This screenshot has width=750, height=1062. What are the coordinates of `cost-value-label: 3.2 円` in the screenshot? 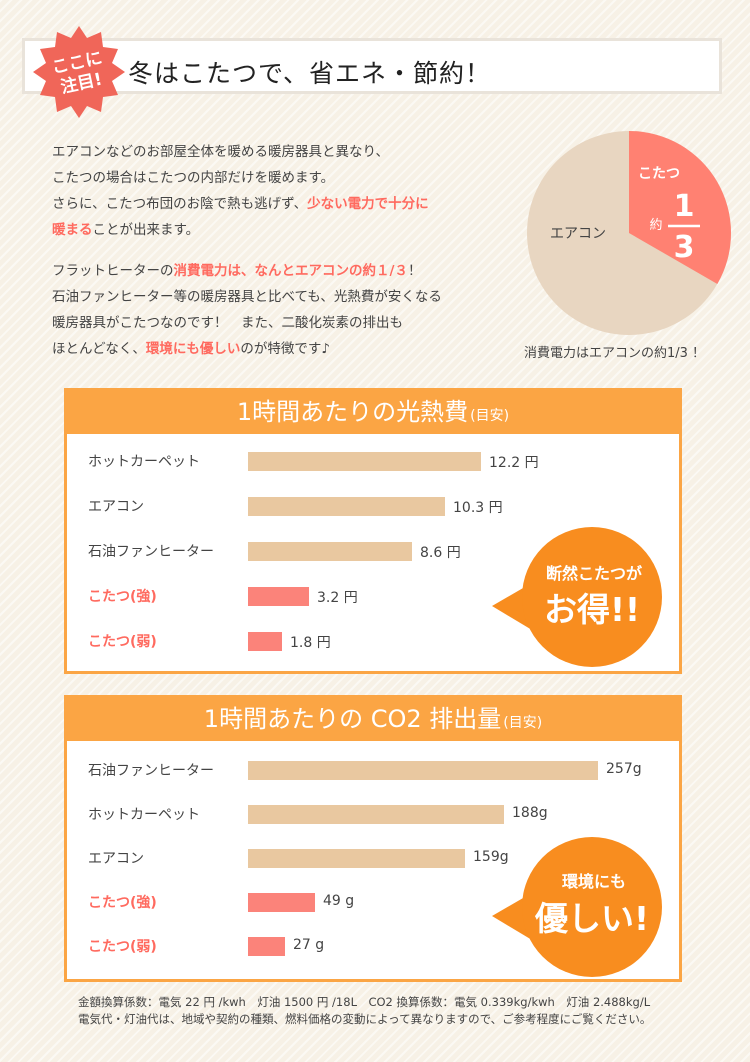 It's located at (337, 598).